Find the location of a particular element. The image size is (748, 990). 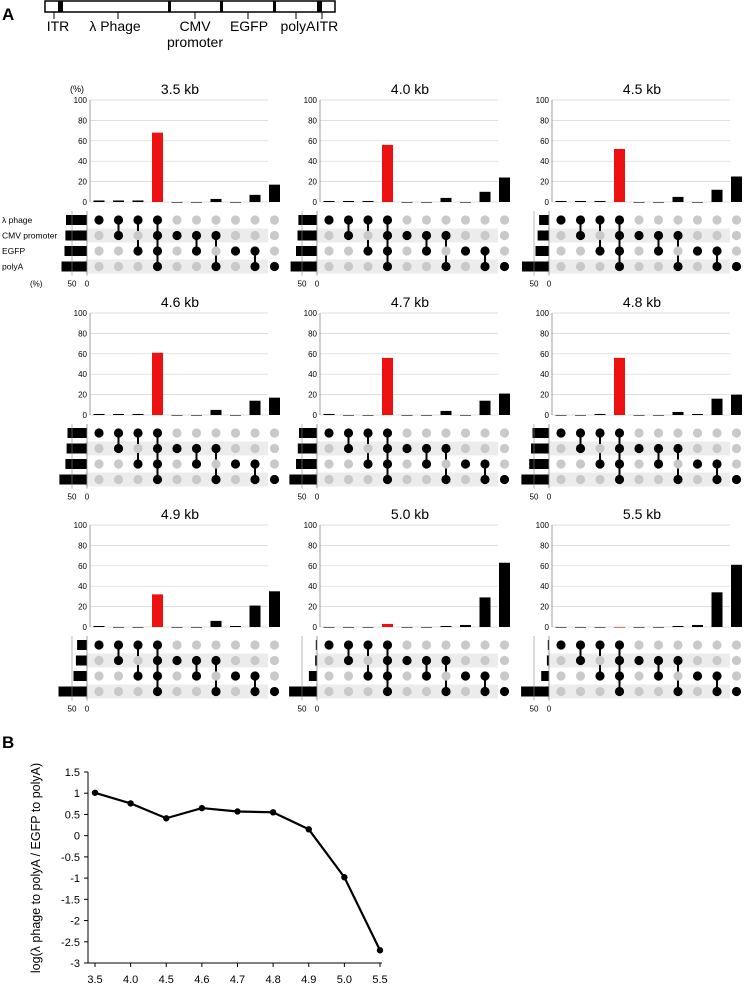

upset-panel-title: 4.8 kb is located at coordinates (642, 302).